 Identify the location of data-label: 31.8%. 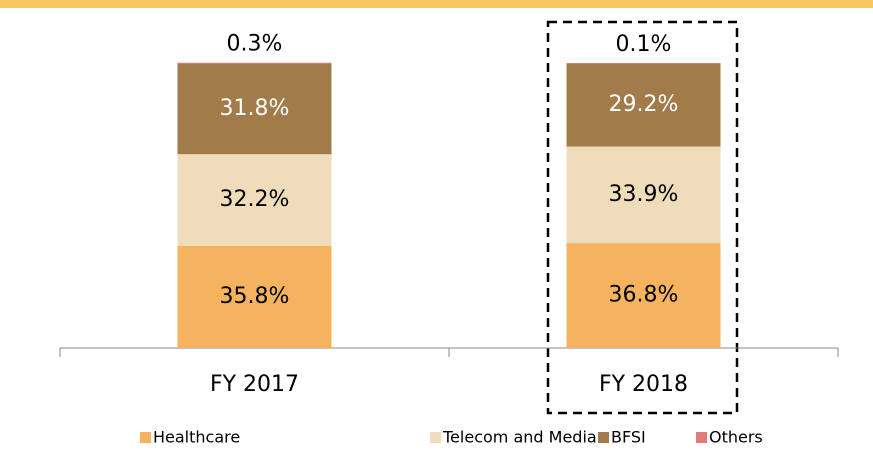
(255, 108).